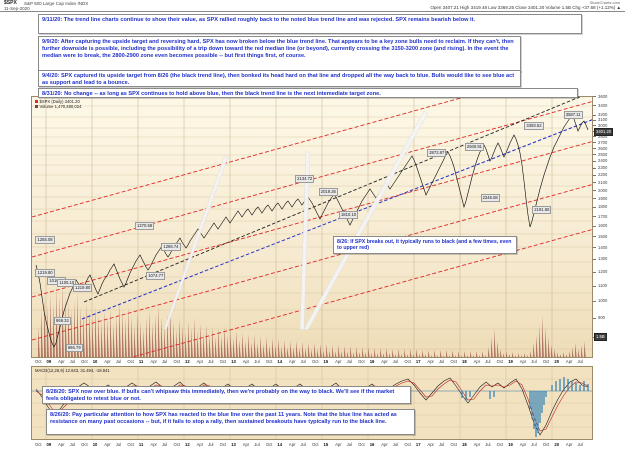 This screenshot has height=462, width=625. I want to click on price-peak-label: 1255.08, so click(45, 240).